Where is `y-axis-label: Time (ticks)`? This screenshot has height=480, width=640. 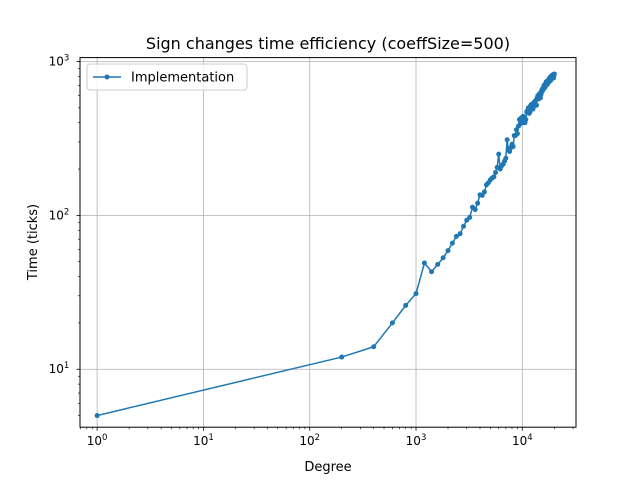 y-axis-label: Time (ticks) is located at coordinates (33, 242).